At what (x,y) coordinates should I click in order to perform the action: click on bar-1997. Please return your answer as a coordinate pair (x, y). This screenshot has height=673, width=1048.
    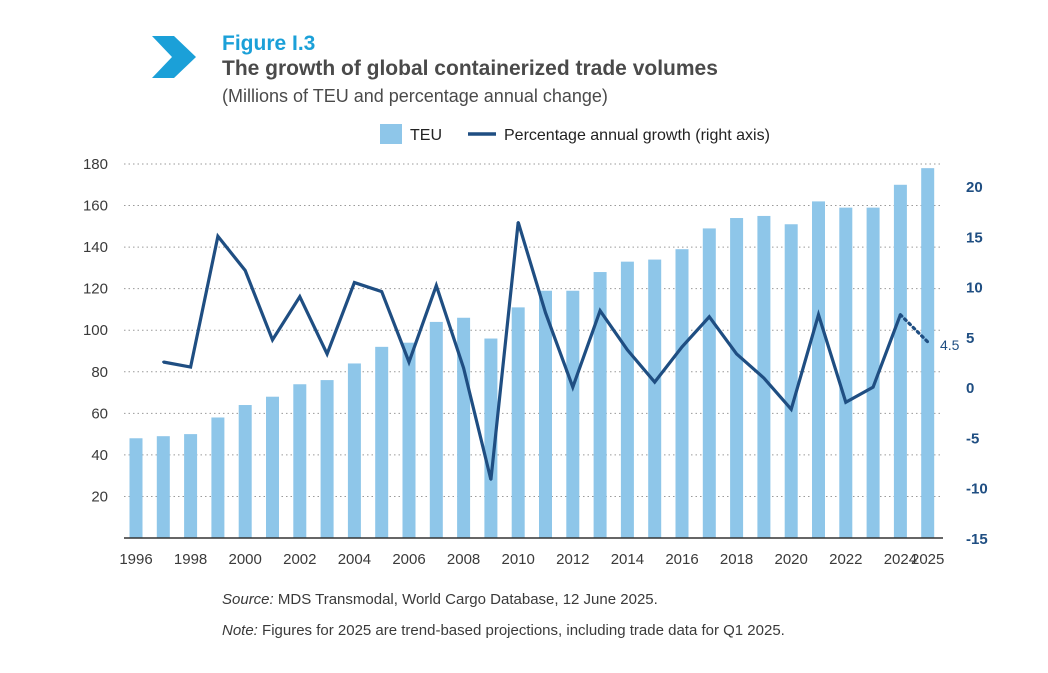
    Looking at the image, I should click on (163, 487).